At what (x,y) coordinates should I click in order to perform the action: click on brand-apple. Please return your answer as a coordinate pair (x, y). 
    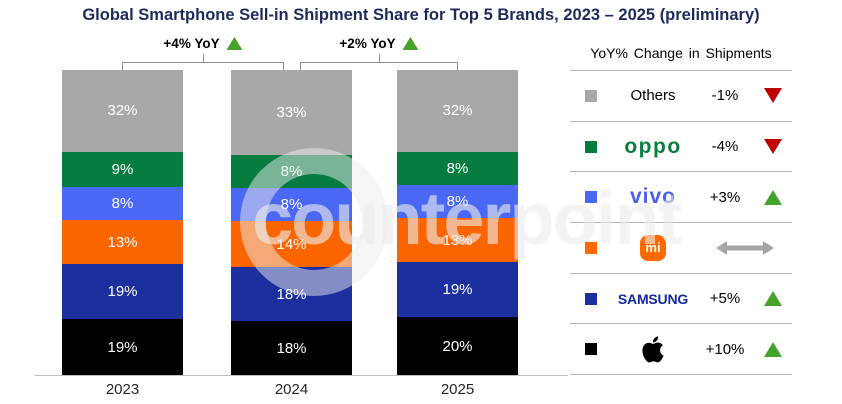
    Looking at the image, I should click on (653, 349).